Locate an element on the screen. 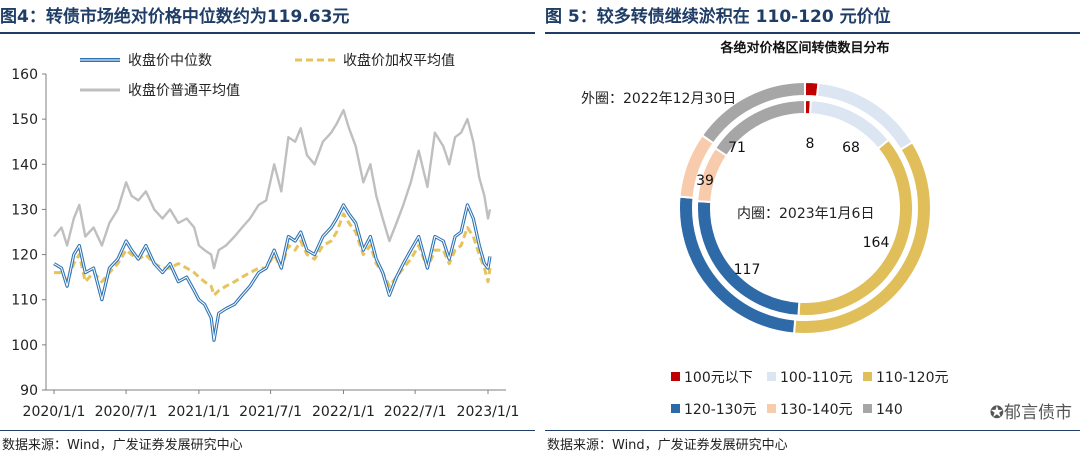 This screenshot has height=461, width=1080. left-title-rule is located at coordinates (267, 33).